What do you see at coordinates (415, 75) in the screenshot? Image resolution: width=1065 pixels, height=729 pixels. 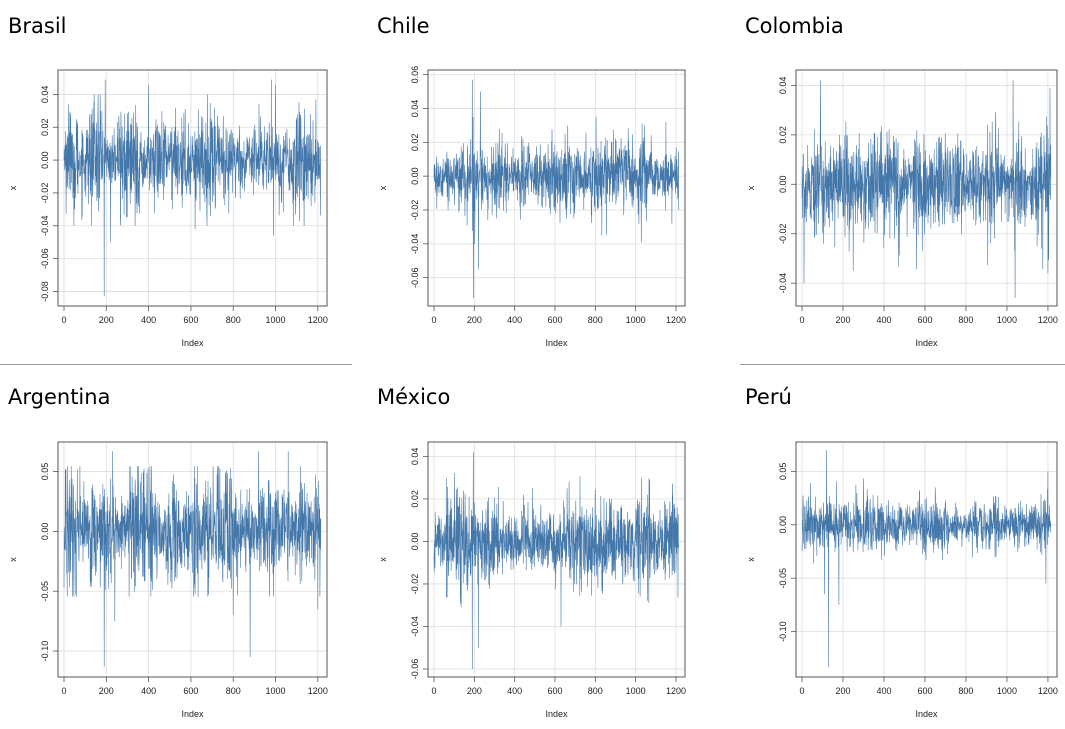 I see `y-tick-label: 0.06` at bounding box center [415, 75].